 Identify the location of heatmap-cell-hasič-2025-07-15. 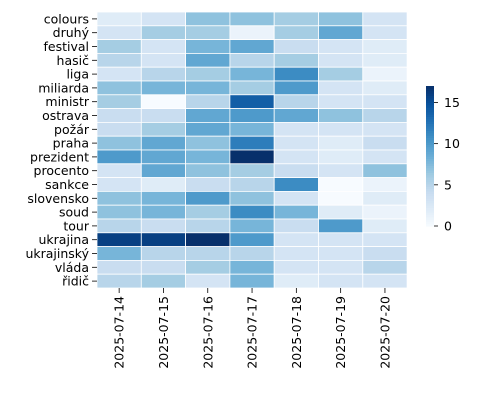
(163, 60).